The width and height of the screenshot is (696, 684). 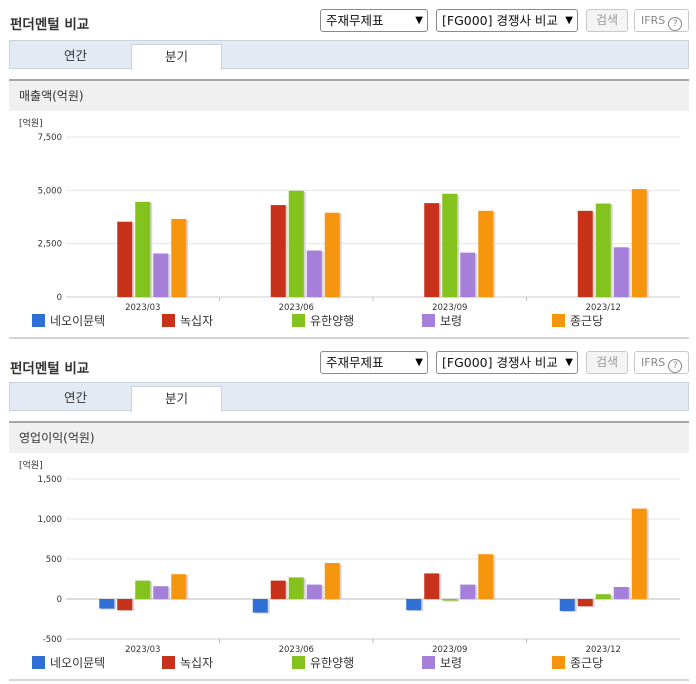 What do you see at coordinates (50, 191) in the screenshot?
I see `y-tick-label: 5,000` at bounding box center [50, 191].